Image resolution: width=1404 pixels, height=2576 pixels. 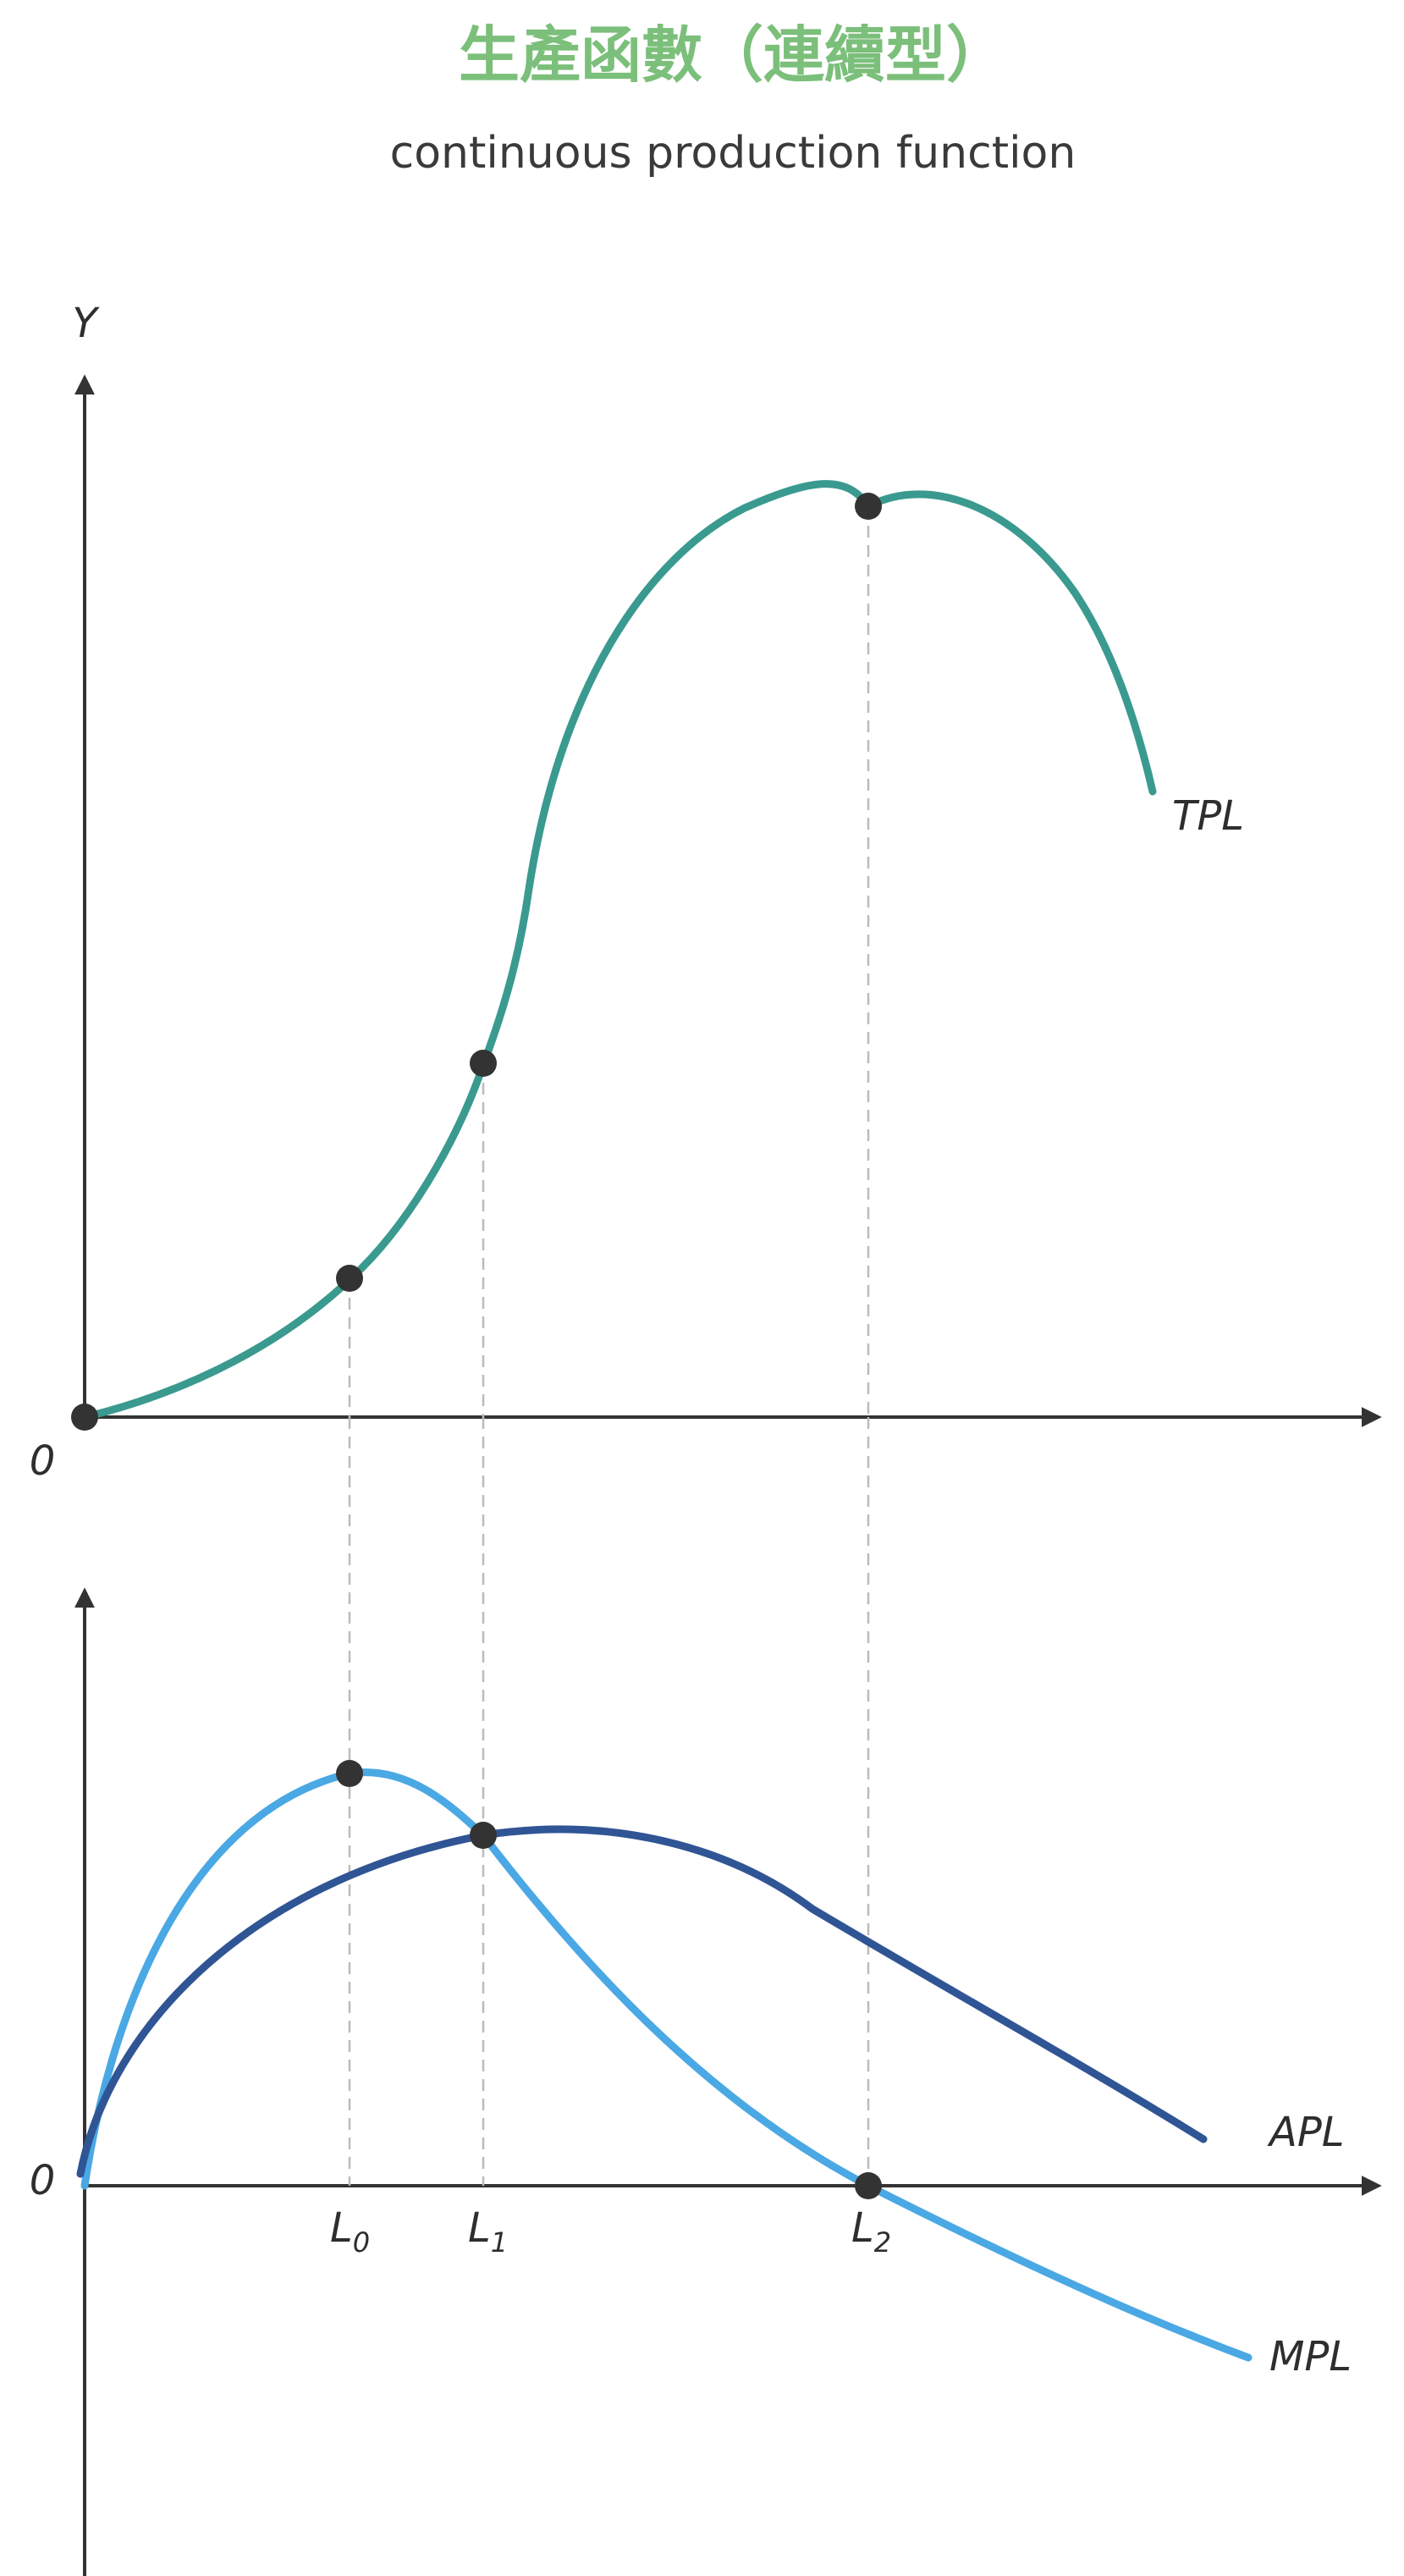 I want to click on bottom-origin-label: 0, so click(x=43, y=2180).